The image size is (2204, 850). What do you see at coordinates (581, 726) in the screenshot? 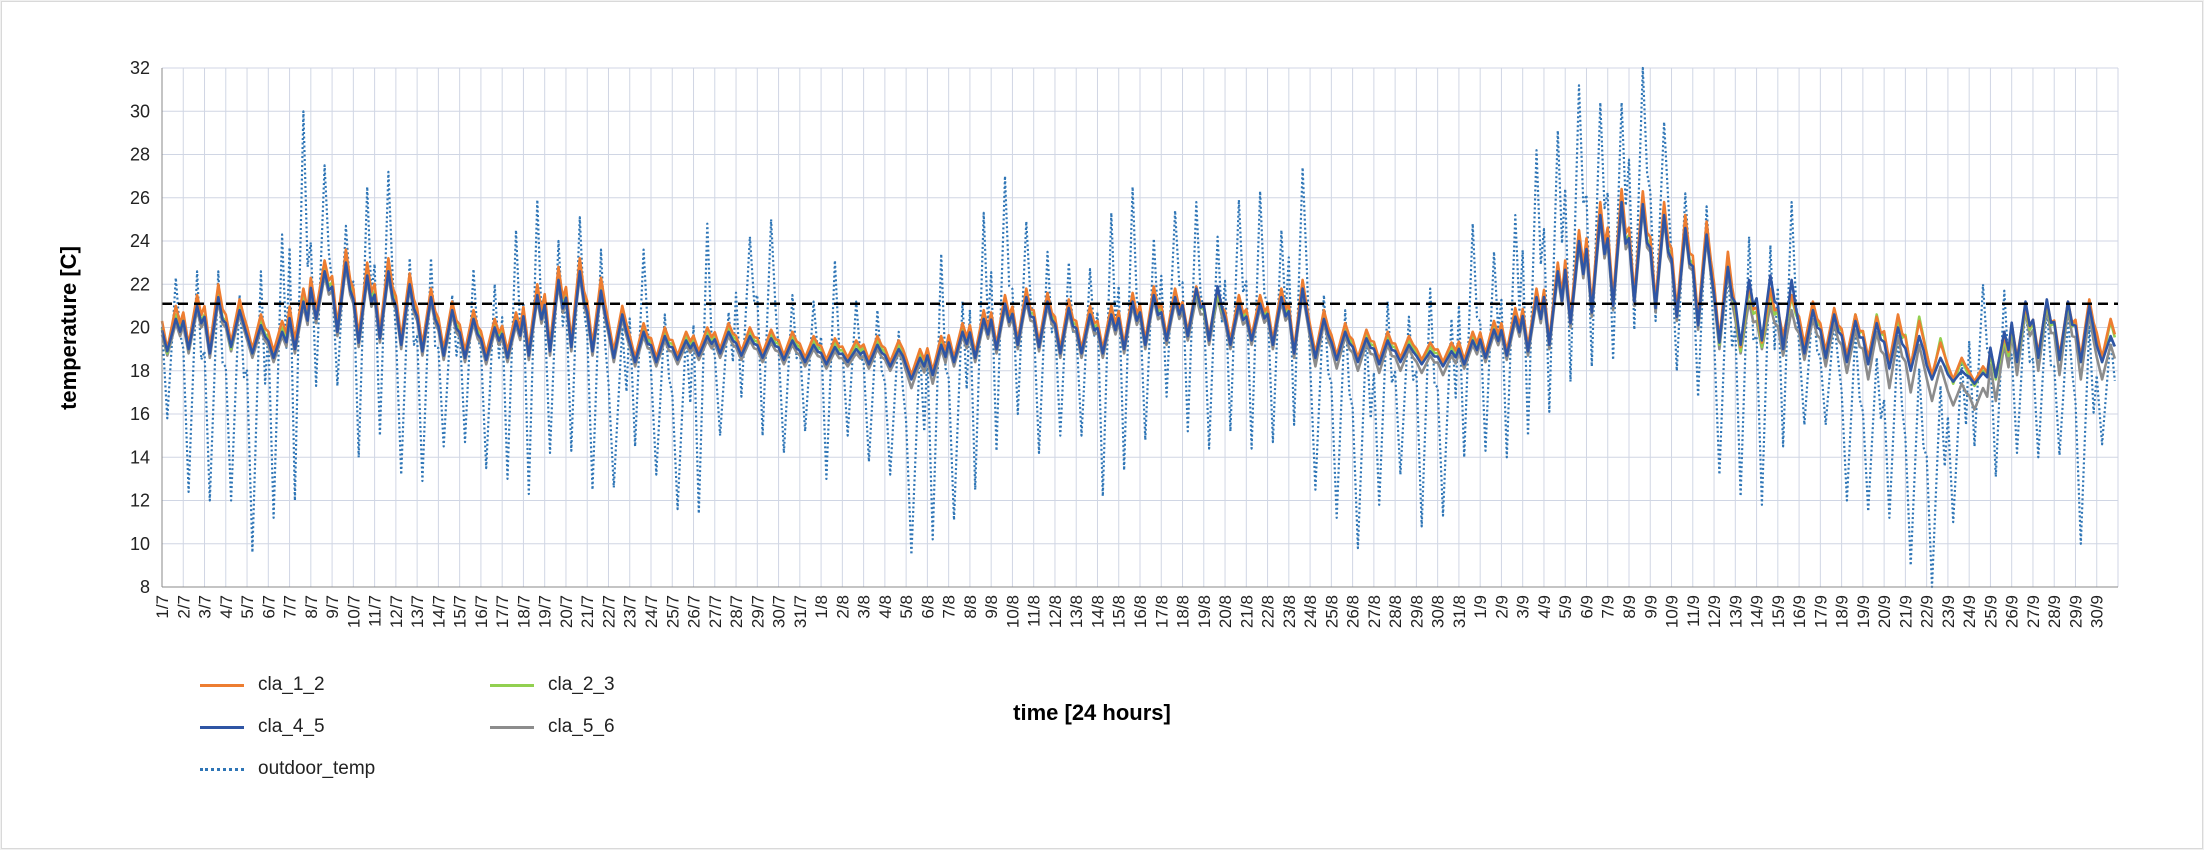
I see `legend-label: cla_5_6` at bounding box center [581, 726].